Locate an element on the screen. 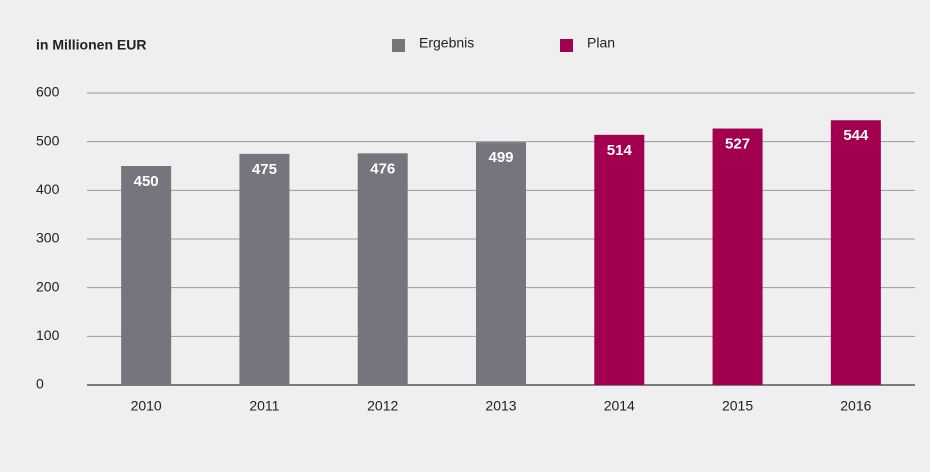 The image size is (930, 472). data-label: 544 is located at coordinates (856, 135).